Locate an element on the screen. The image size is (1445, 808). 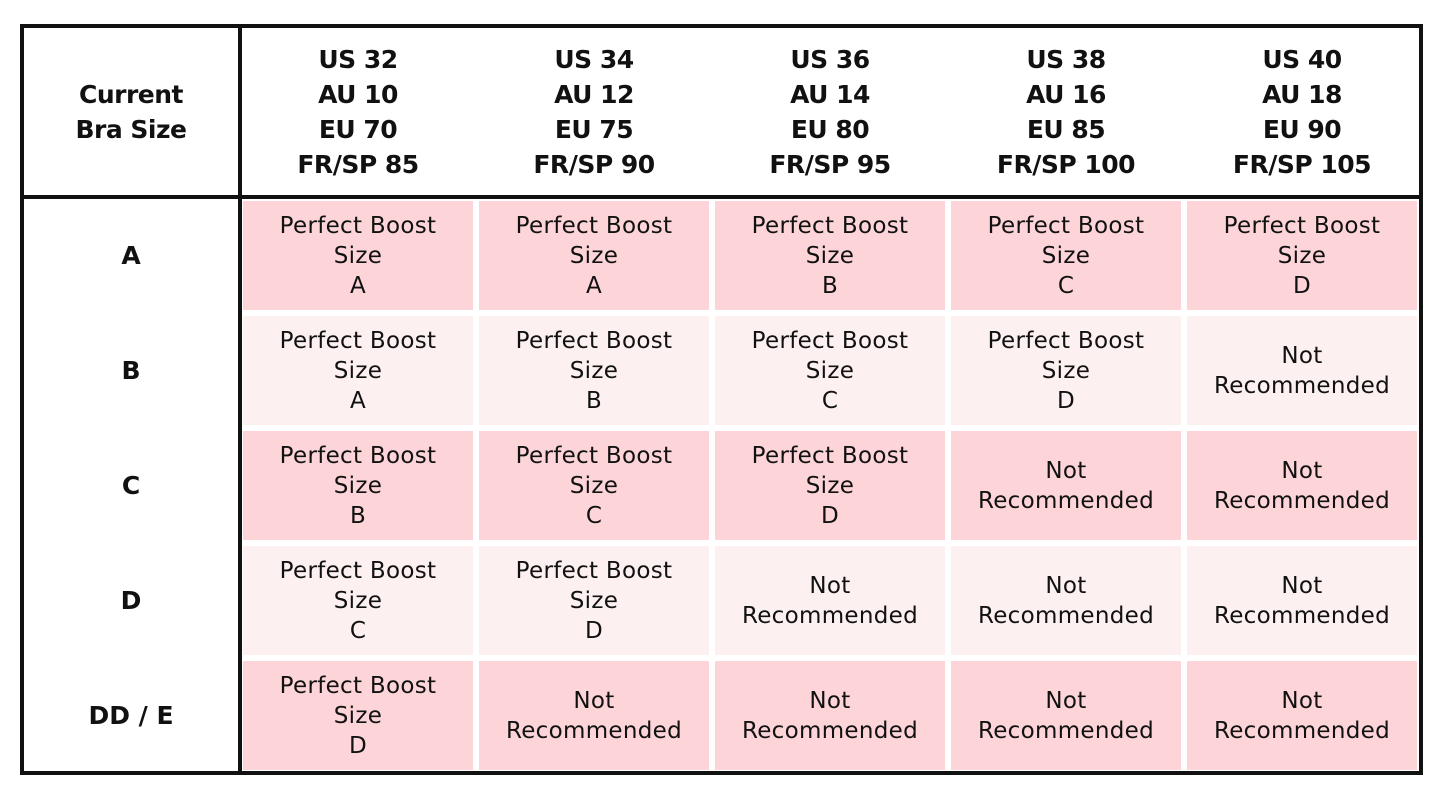
text-line: US 38 is located at coordinates (1066, 59).